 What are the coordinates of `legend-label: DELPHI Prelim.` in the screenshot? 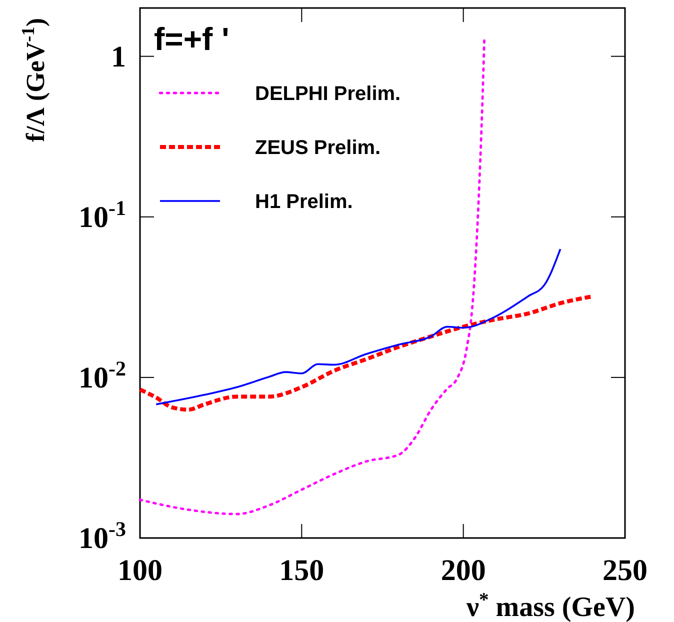 It's located at (328, 94).